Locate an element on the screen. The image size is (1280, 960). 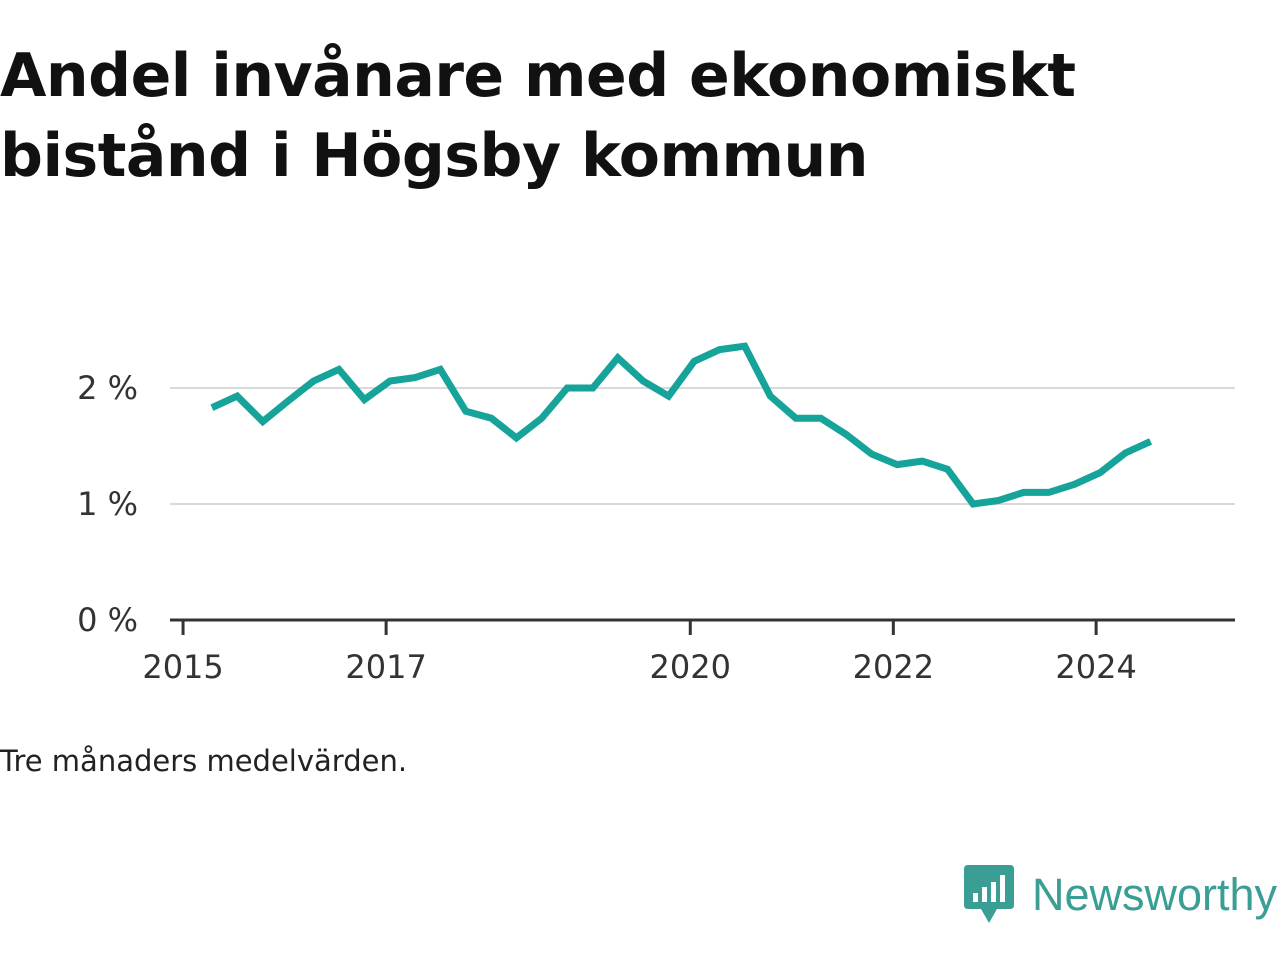
x-tick-label: 2017 is located at coordinates (385, 667).